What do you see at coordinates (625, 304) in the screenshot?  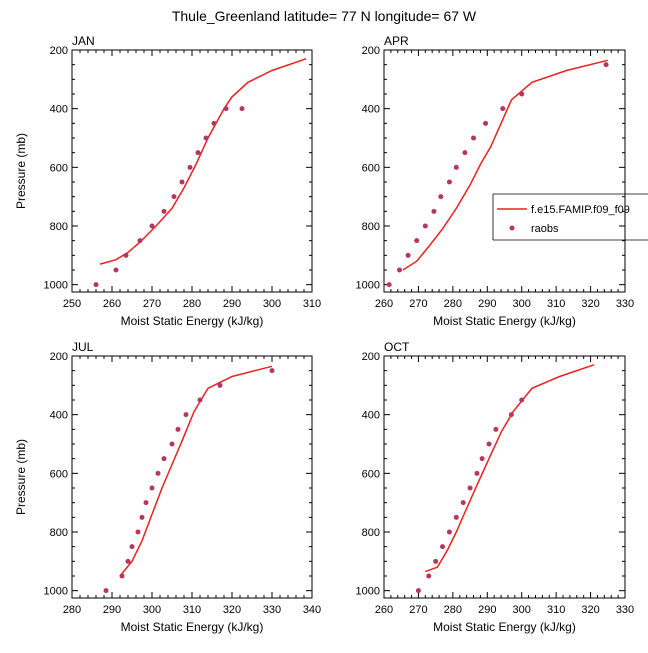 I see `x-tick-label: 330` at bounding box center [625, 304].